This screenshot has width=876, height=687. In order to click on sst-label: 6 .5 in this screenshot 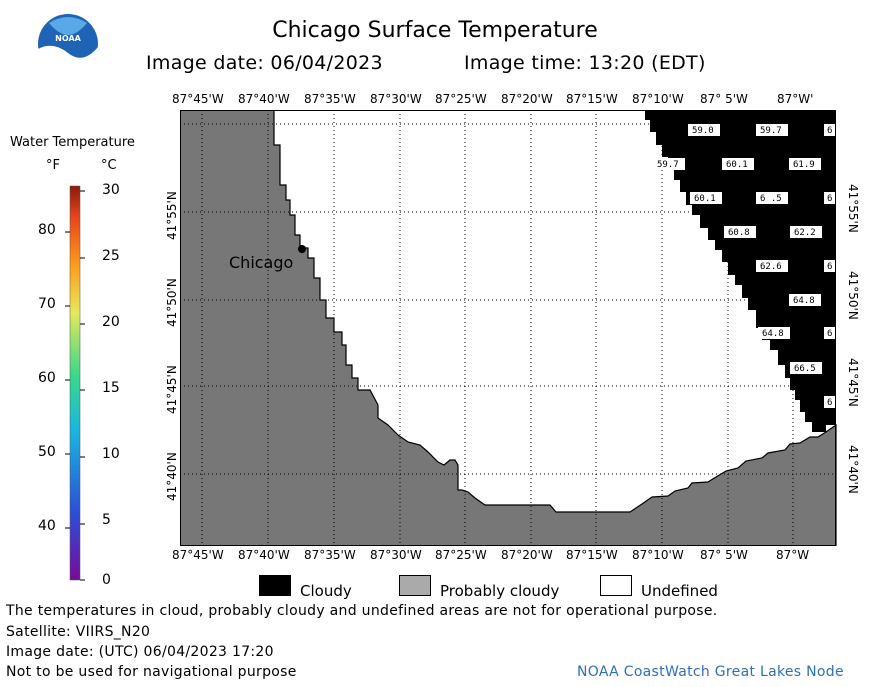, I will do `click(771, 199)`.